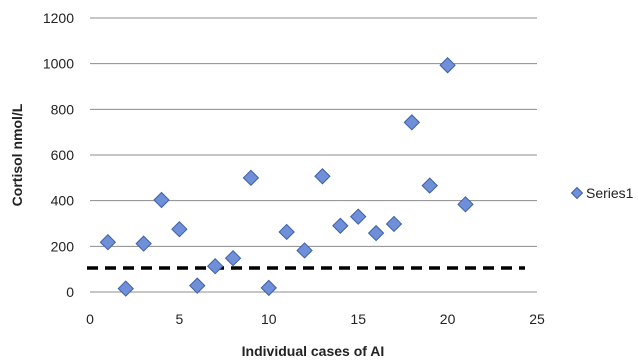 This screenshot has width=638, height=361. What do you see at coordinates (63, 246) in the screenshot?
I see `y-tick-label-200: 200` at bounding box center [63, 246].